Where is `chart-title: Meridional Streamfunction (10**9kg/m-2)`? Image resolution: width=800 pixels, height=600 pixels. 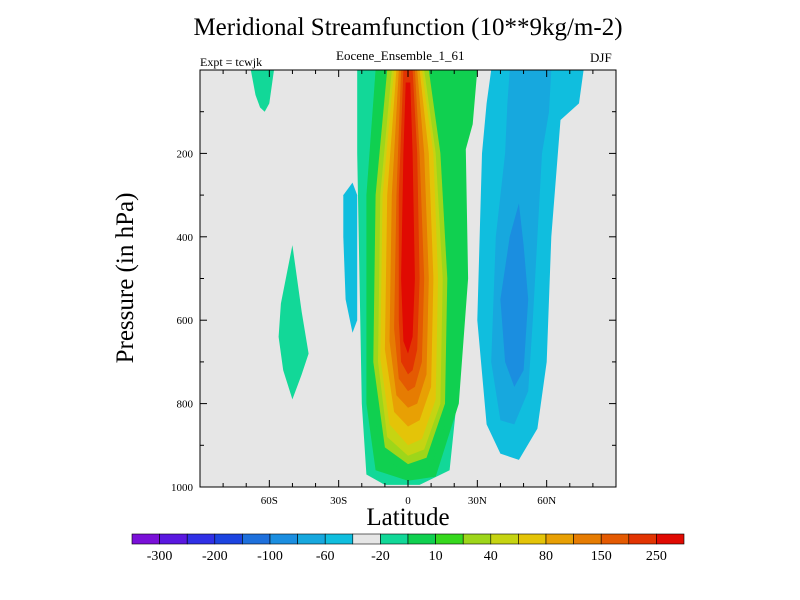 chart-title: Meridional Streamfunction (10**9kg/m-2) is located at coordinates (408, 27).